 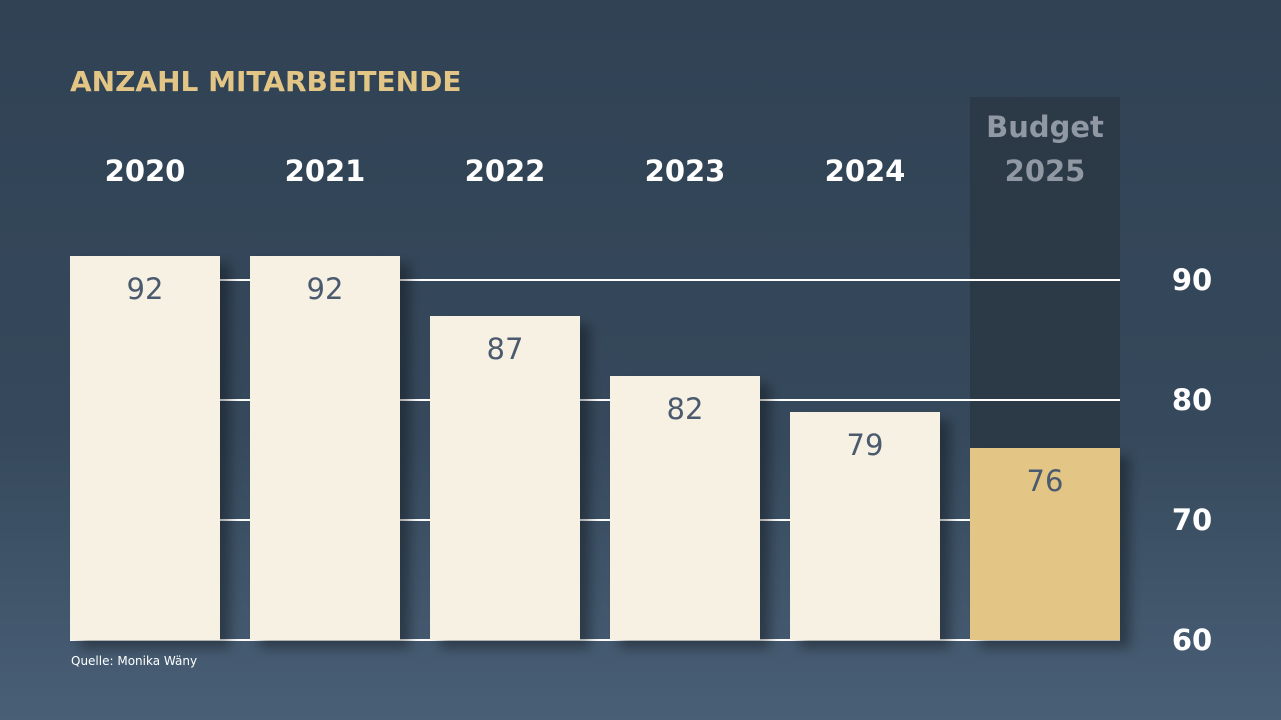 What do you see at coordinates (685, 409) in the screenshot?
I see `bar-value-label: 82` at bounding box center [685, 409].